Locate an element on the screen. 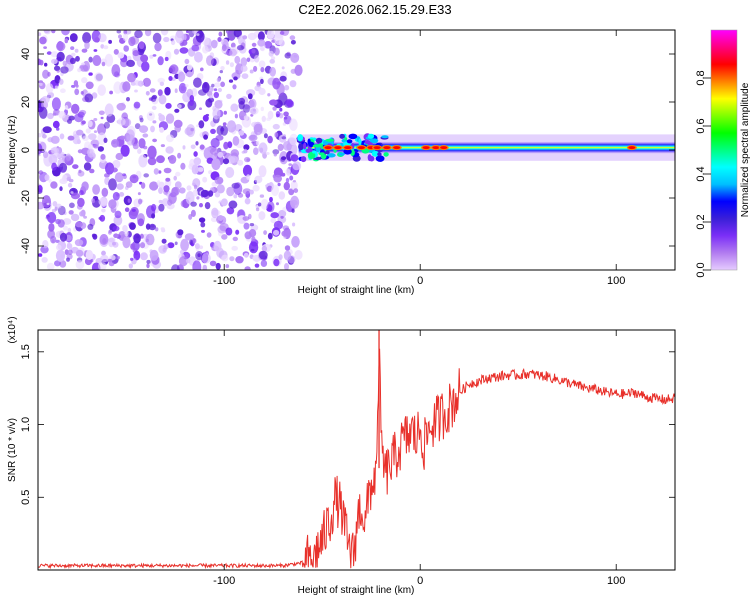 The image size is (750, 600). y-tick-label: 1.5 is located at coordinates (26, 351).